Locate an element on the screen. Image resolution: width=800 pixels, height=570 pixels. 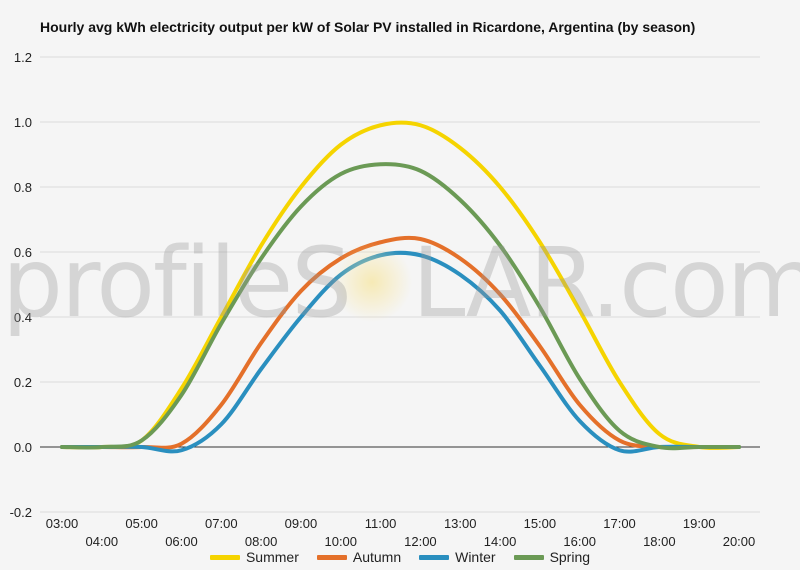
legend-item-summer: Summer is located at coordinates (254, 557).